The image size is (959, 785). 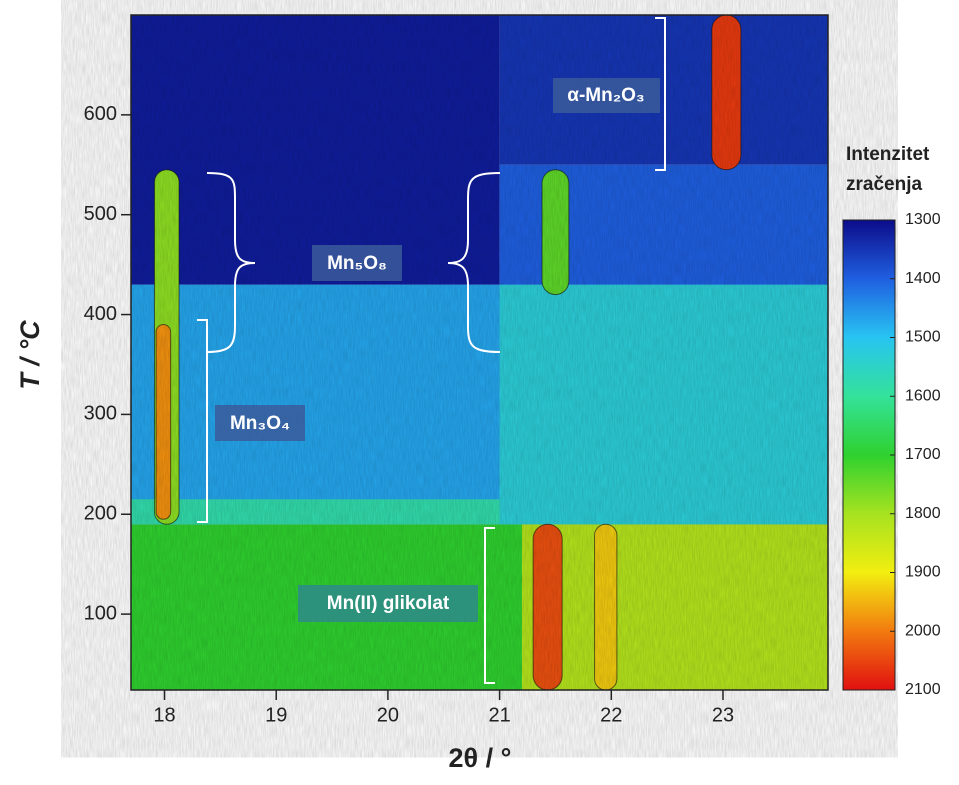 I want to click on colorbar, so click(x=869, y=455).